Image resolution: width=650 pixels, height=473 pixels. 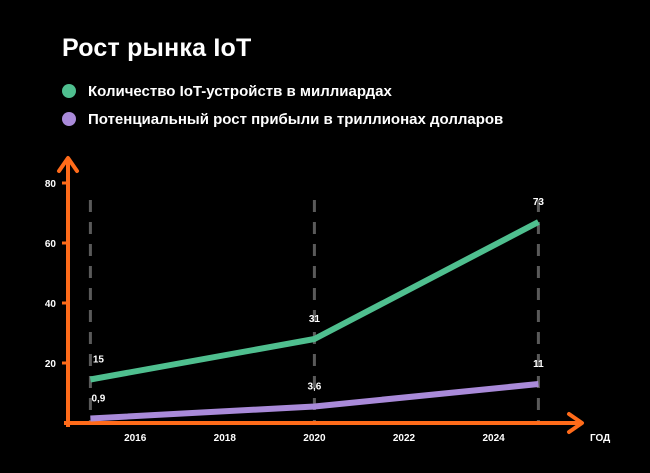 I want to click on x-tick-label-2022: 2022, so click(x=404, y=438).